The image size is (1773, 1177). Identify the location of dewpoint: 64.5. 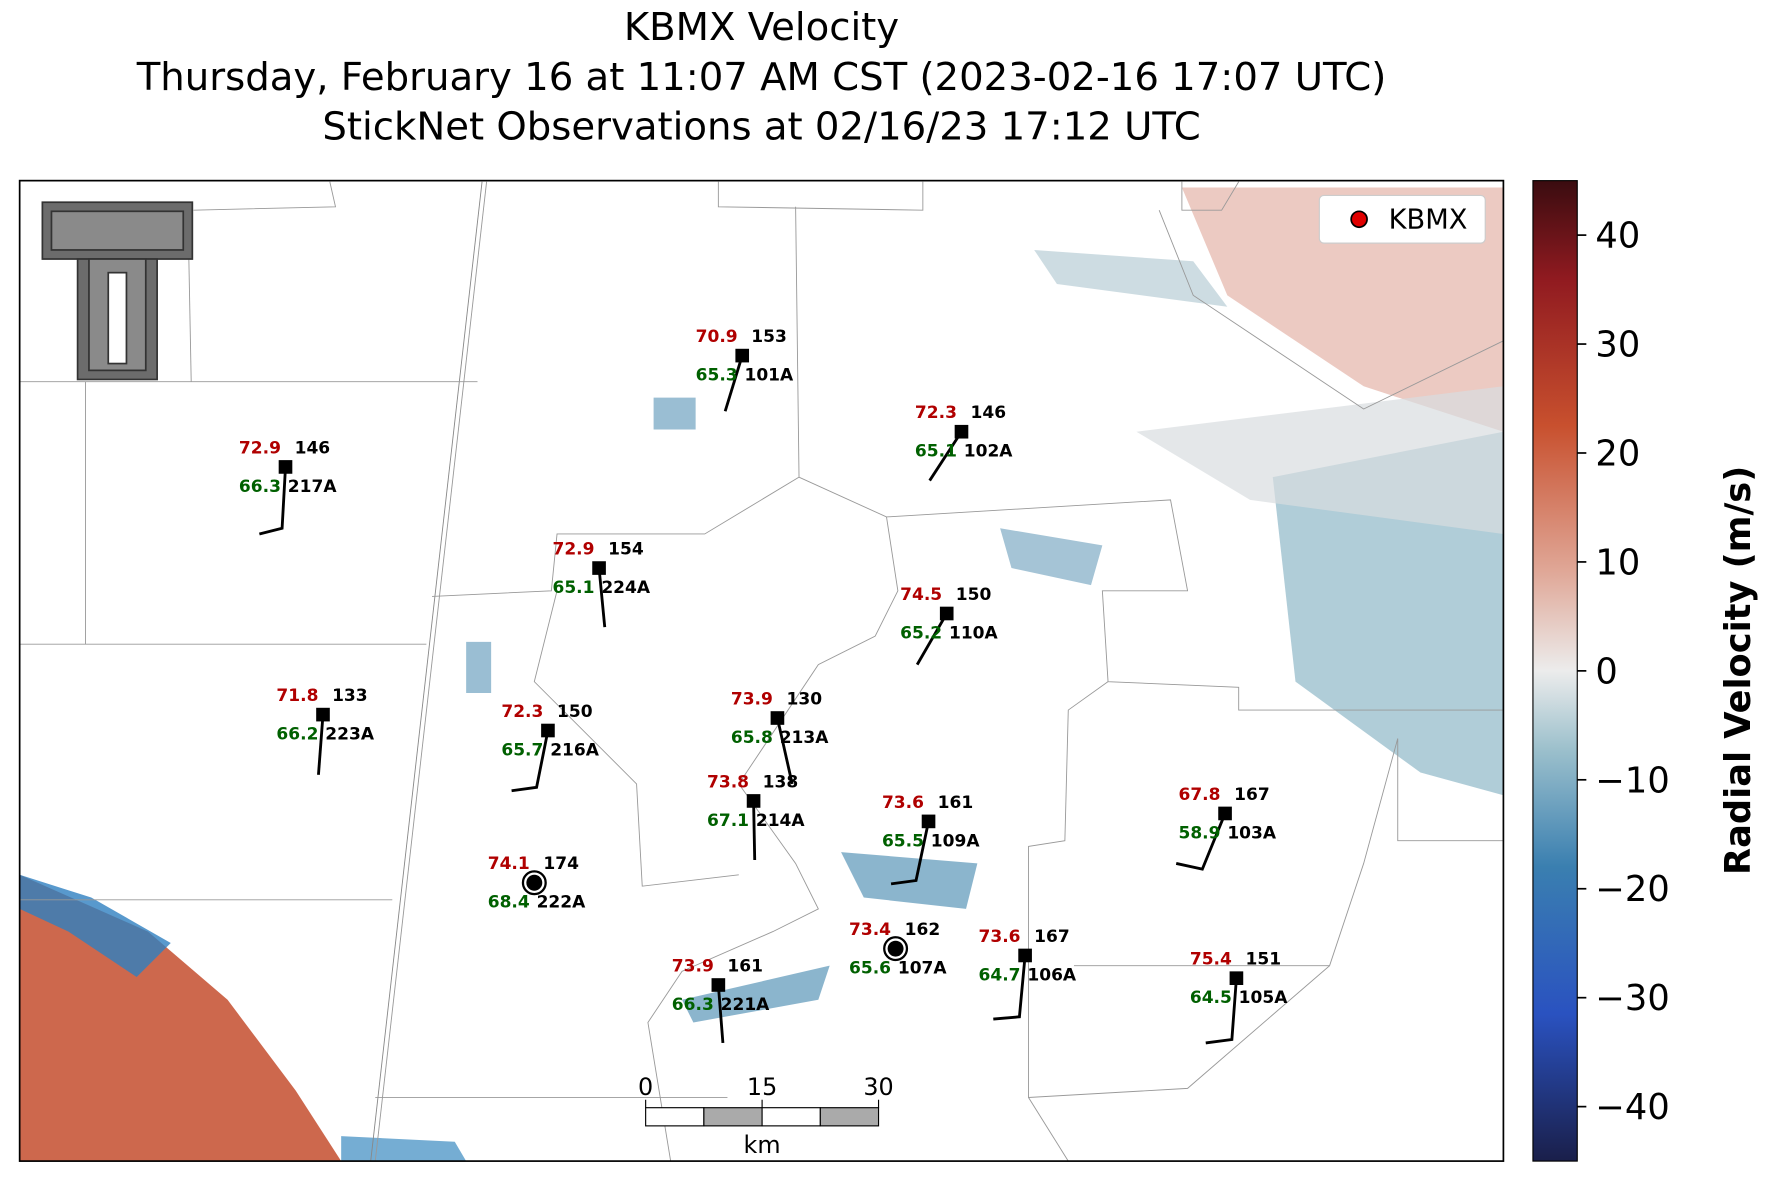
(1211, 998).